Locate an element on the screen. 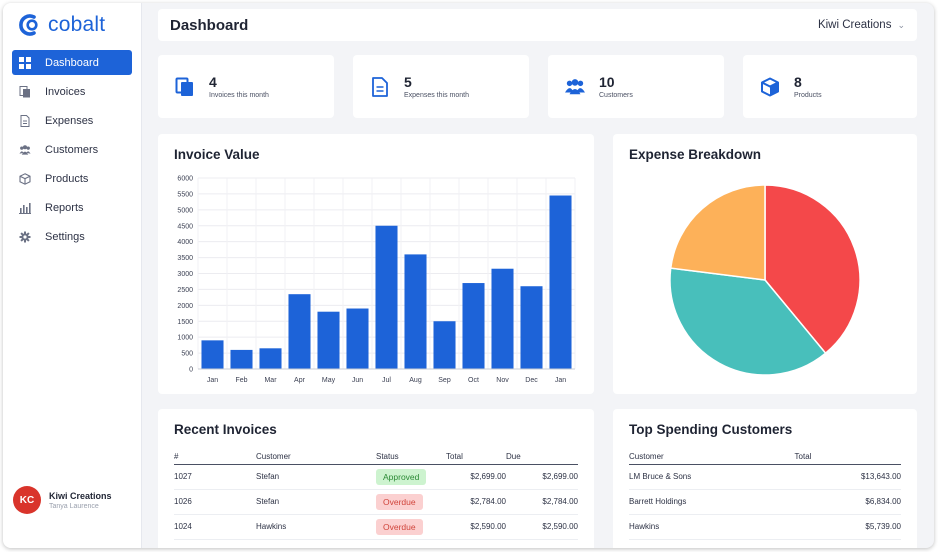 This screenshot has width=938, height=552. y-tick-label: 3000 is located at coordinates (185, 274).